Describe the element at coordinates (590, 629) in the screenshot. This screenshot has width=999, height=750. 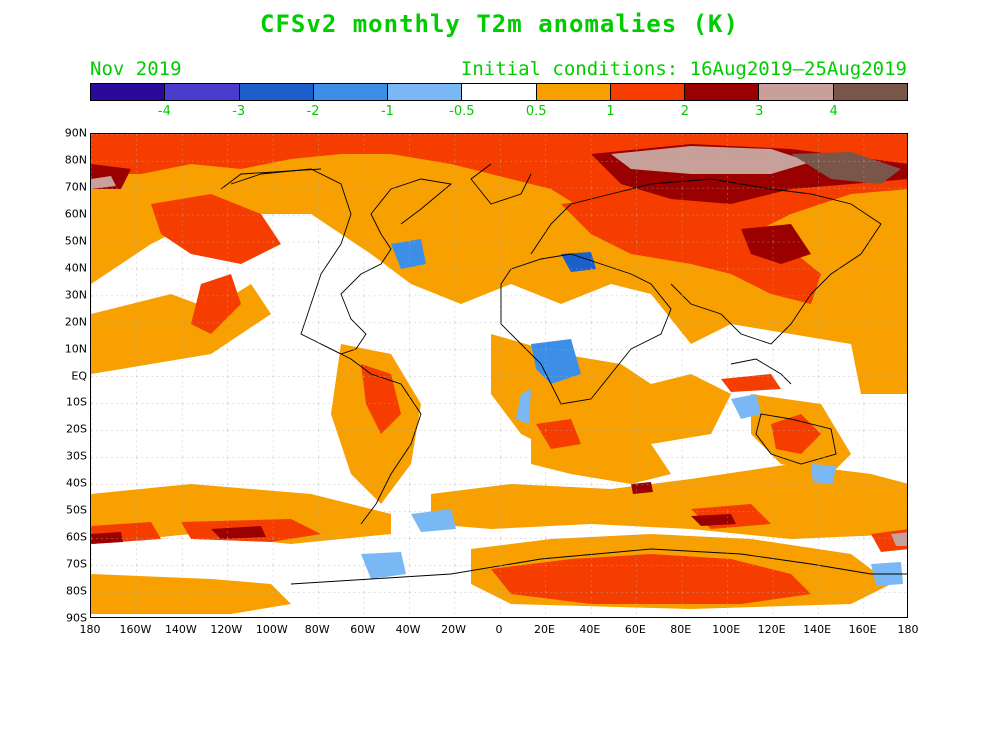
I see `longitude-label: 40E` at that location.